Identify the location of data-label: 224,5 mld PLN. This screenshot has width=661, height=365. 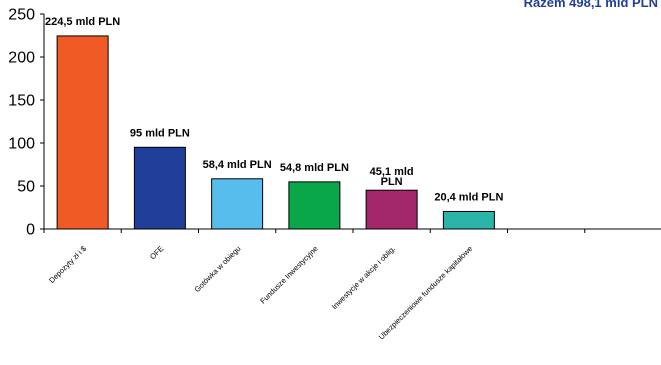
(82, 22).